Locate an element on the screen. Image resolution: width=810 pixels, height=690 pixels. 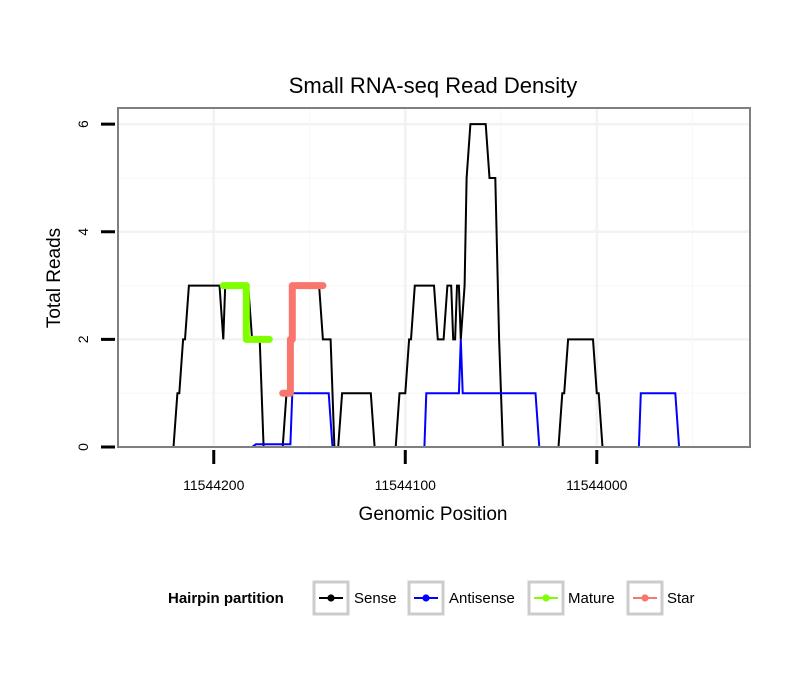
legend-item-star: Star is located at coordinates (660, 598).